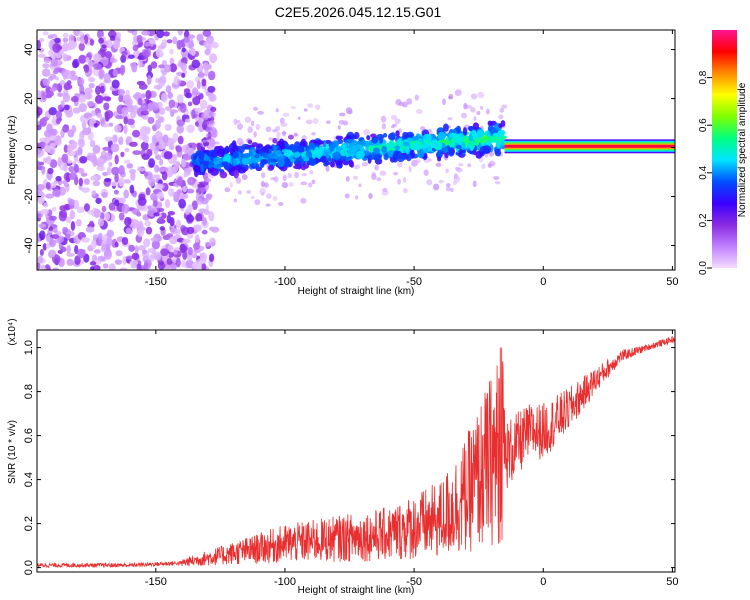 The image size is (750, 600). I want to click on spectrogram-xtick-label: 0, so click(543, 282).